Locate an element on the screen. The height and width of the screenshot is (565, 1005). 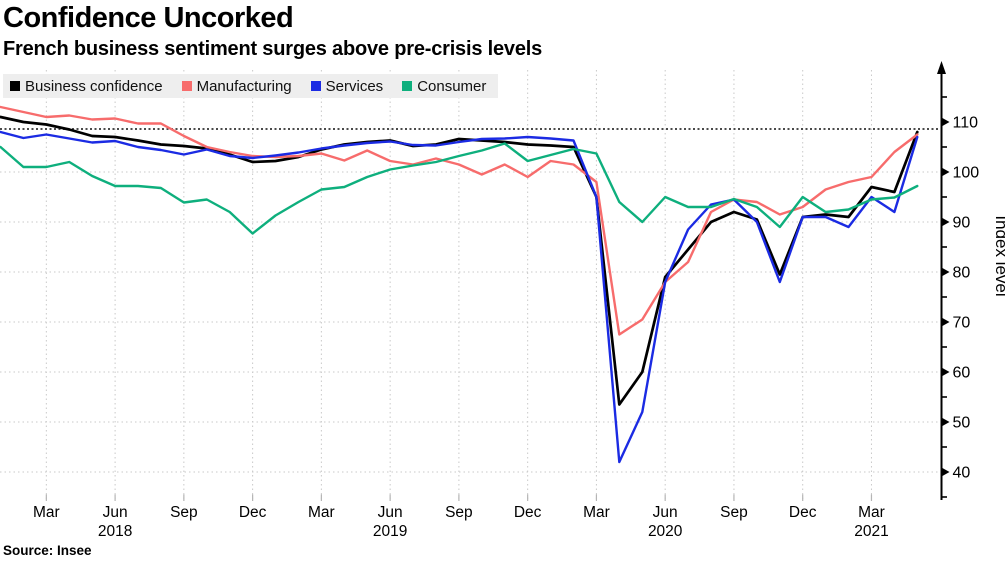
legend-label: Consumer is located at coordinates (452, 86).